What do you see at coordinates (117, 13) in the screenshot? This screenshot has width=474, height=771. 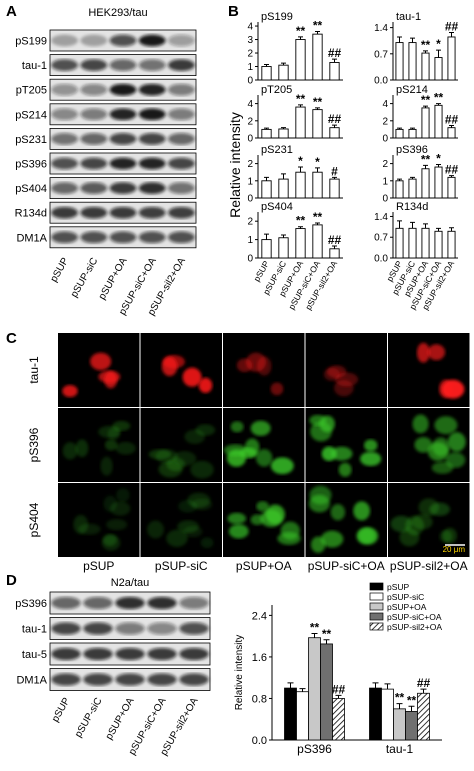 I see `panel-title: HEK293/tau` at bounding box center [117, 13].